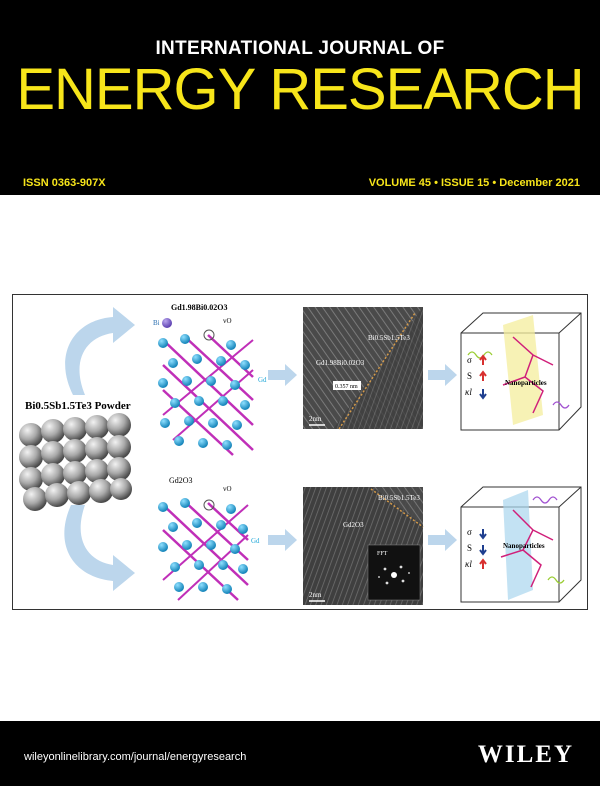  What do you see at coordinates (469, 532) in the screenshot?
I see `sigma-bottom: σ` at bounding box center [469, 532].